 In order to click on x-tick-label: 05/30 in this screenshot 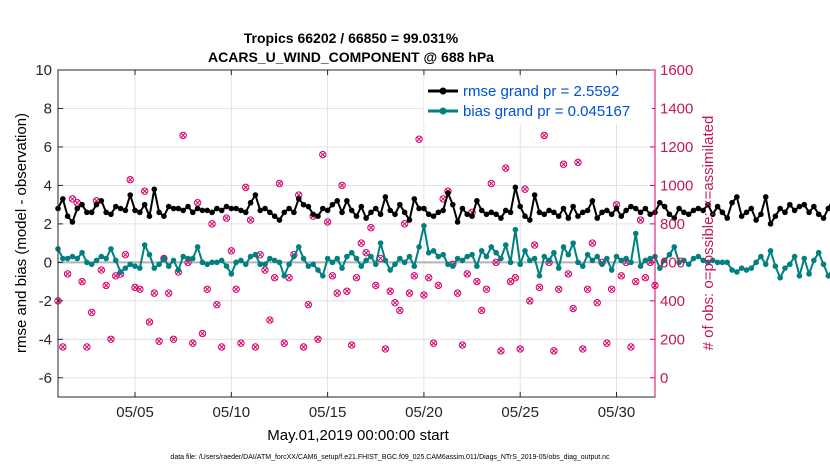, I will do `click(617, 412)`.